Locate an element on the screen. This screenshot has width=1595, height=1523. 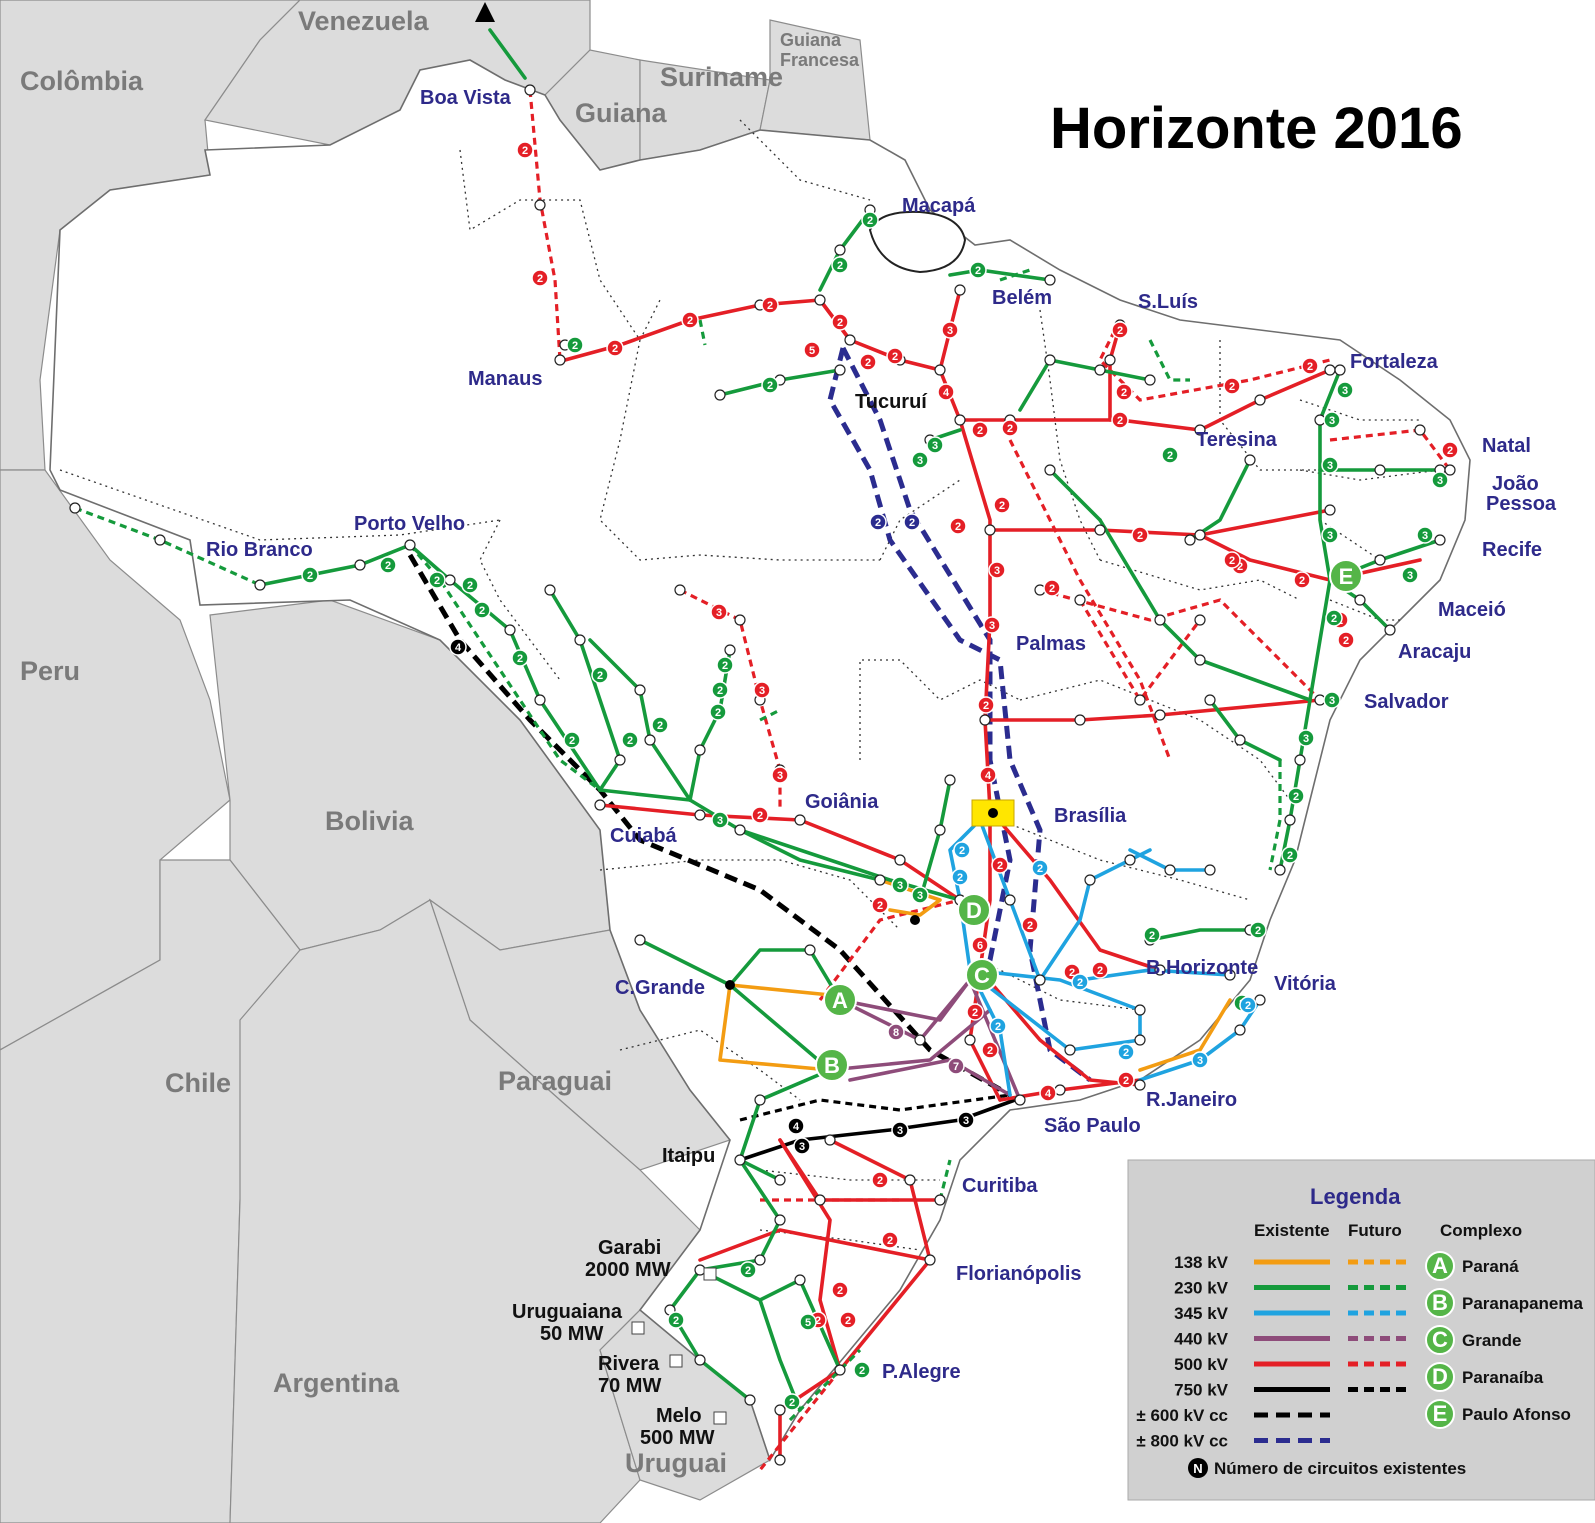
brasilia-dot is located at coordinates (993, 813).